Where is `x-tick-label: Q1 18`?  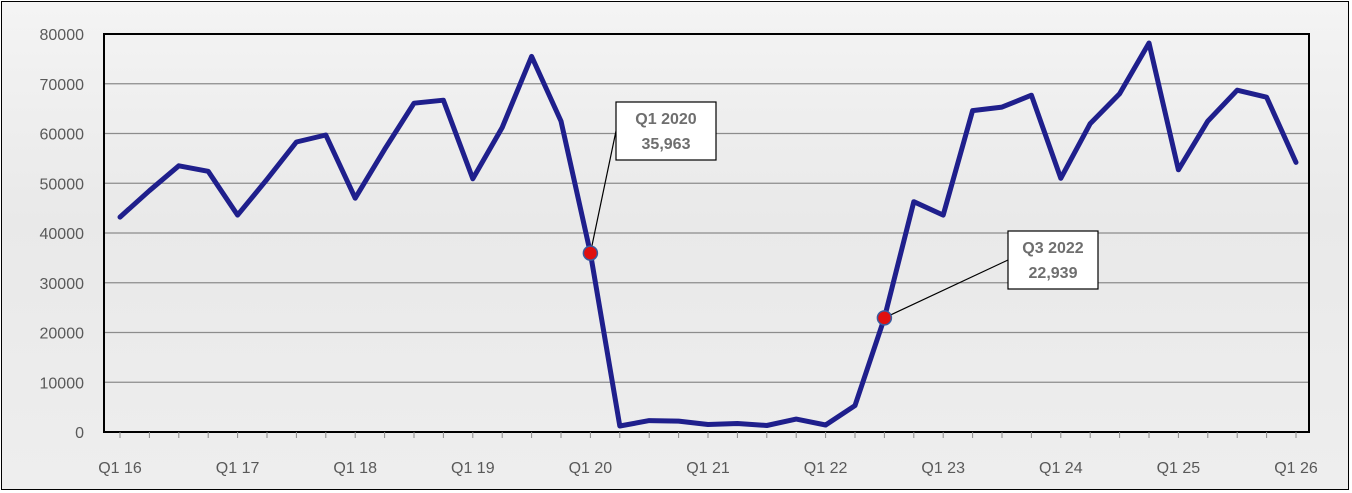 x-tick-label: Q1 18 is located at coordinates (355, 468).